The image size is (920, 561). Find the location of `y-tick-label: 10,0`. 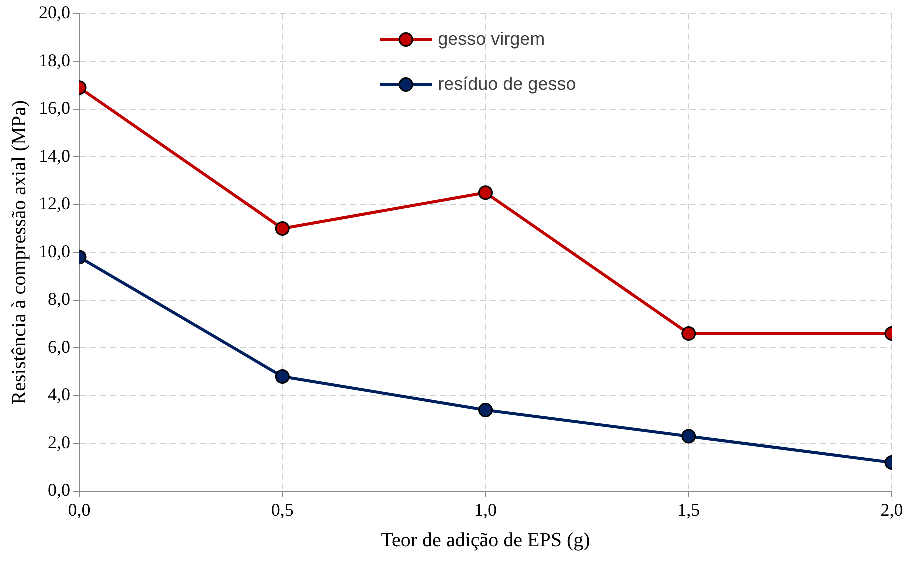

y-tick-label: 10,0 is located at coordinates (54, 251).